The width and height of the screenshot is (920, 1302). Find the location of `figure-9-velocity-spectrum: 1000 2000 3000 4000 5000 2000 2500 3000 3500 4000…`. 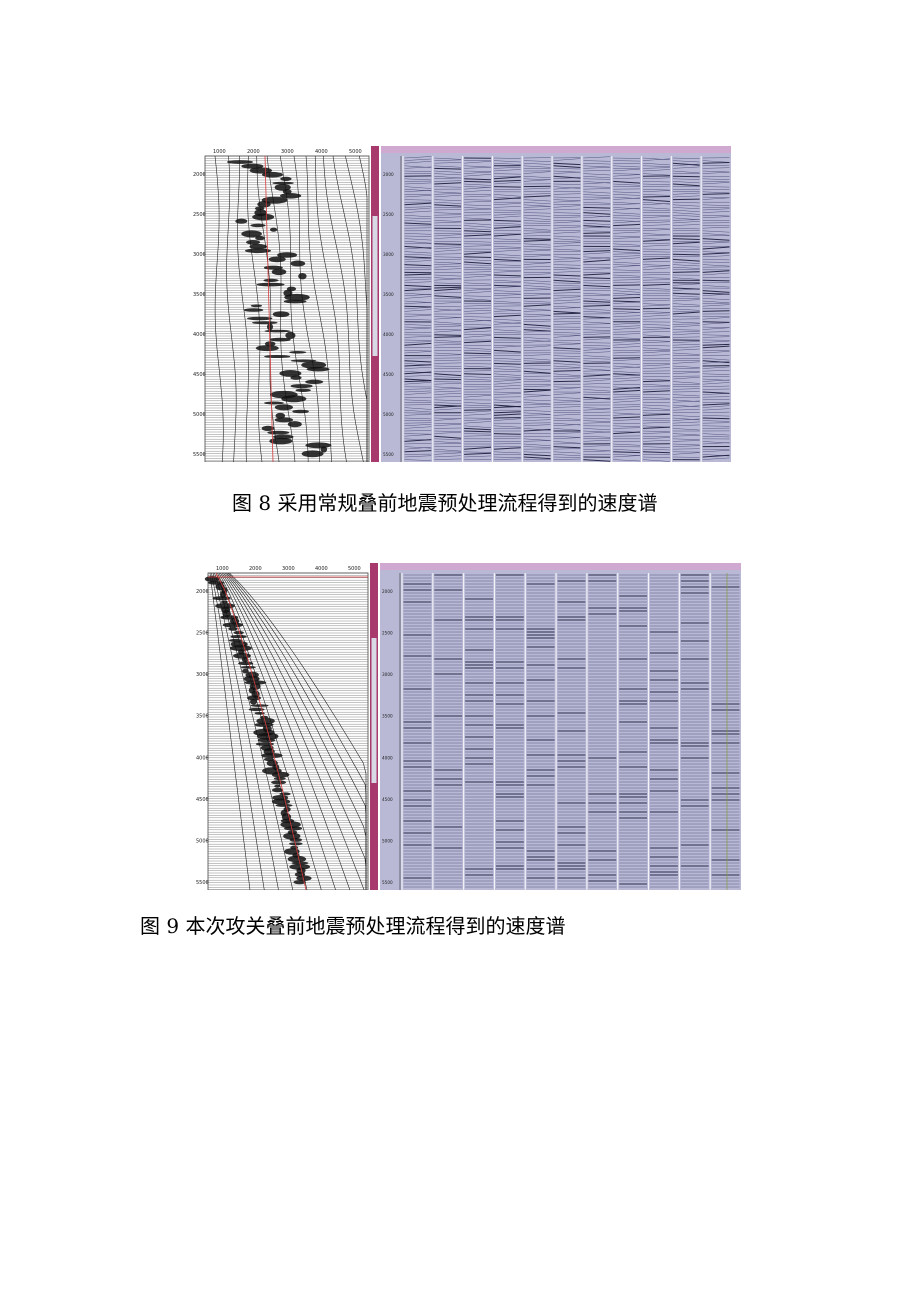

figure-9-velocity-spectrum: 1000 2000 3000 4000 5000 2000 2500 3000 3500 4000… is located at coordinates (468, 727).